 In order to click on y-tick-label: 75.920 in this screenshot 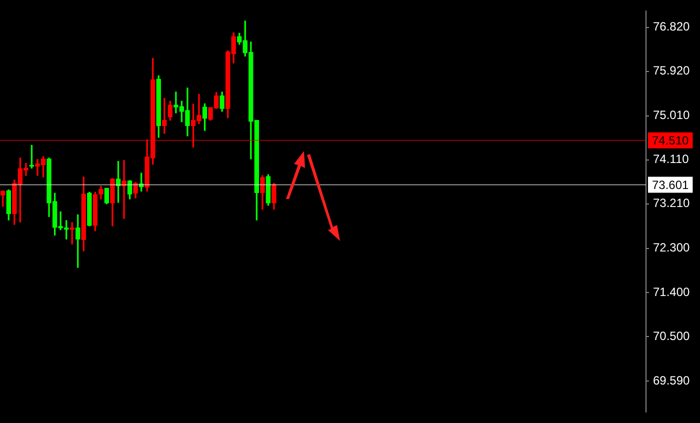, I will do `click(671, 71)`.